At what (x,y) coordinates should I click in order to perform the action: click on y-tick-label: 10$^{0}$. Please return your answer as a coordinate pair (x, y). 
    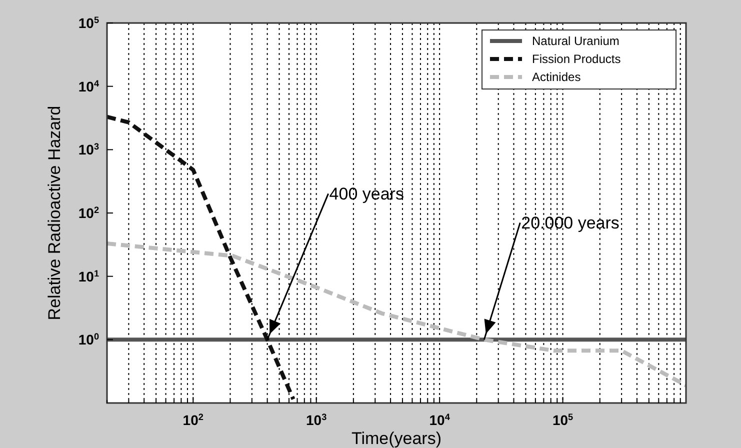
    Looking at the image, I should click on (88, 340).